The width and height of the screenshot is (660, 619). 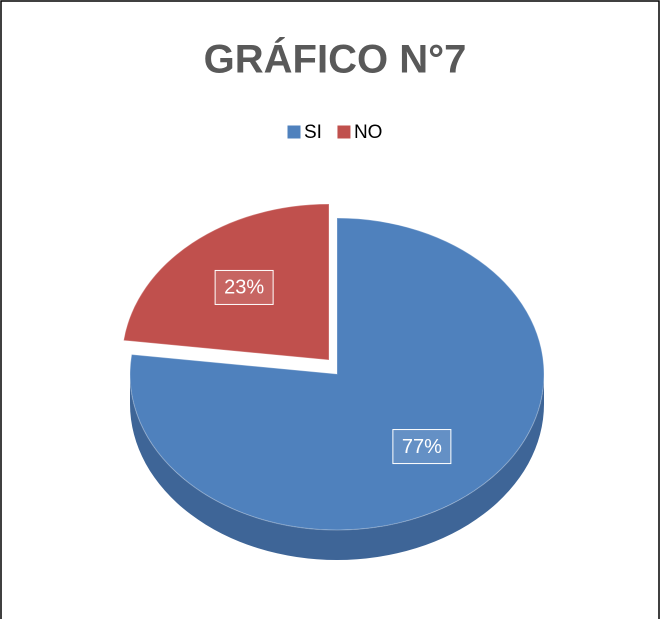 I want to click on data-label: 23%, so click(x=244, y=288).